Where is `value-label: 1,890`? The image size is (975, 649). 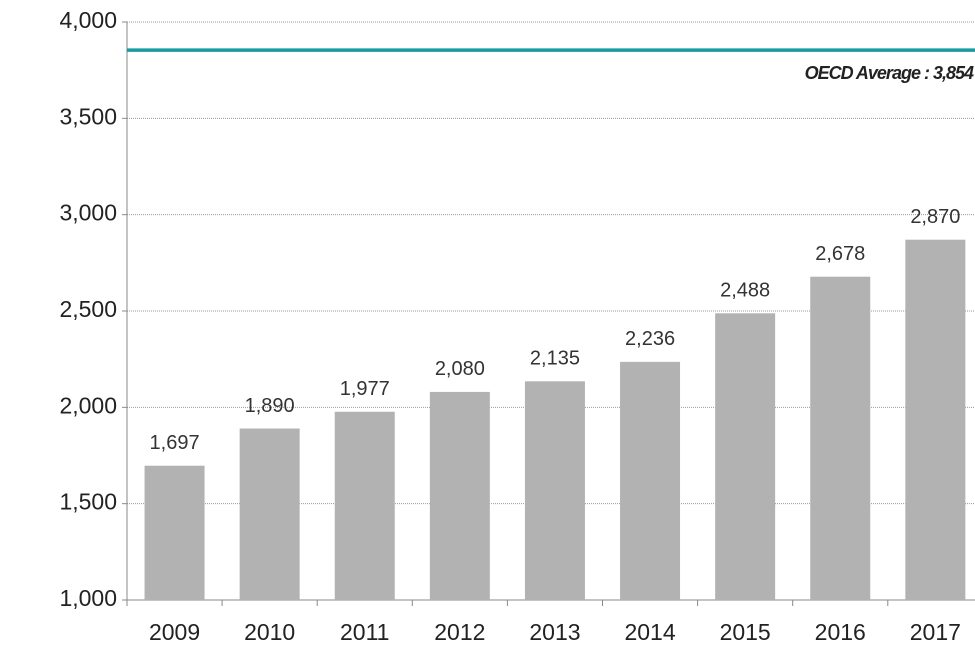 value-label: 1,890 is located at coordinates (270, 406).